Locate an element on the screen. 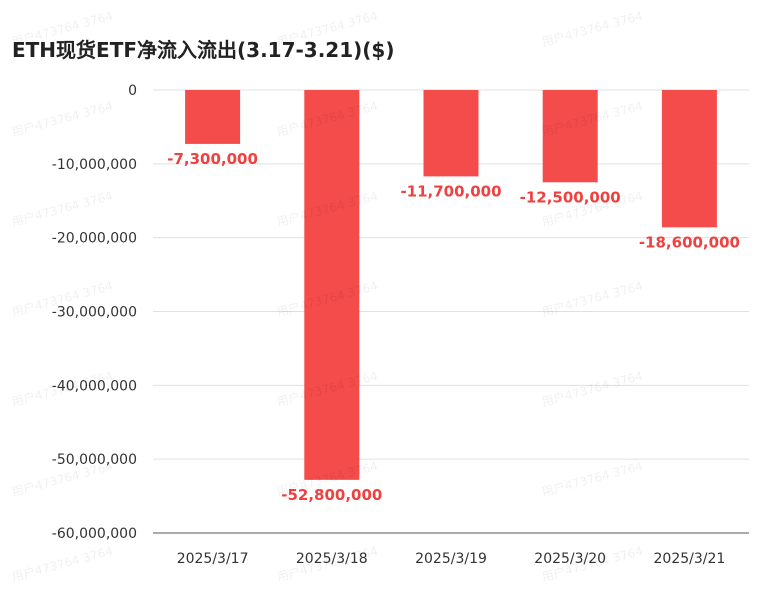  y-tick-label: -10,000,000 is located at coordinates (94, 165).